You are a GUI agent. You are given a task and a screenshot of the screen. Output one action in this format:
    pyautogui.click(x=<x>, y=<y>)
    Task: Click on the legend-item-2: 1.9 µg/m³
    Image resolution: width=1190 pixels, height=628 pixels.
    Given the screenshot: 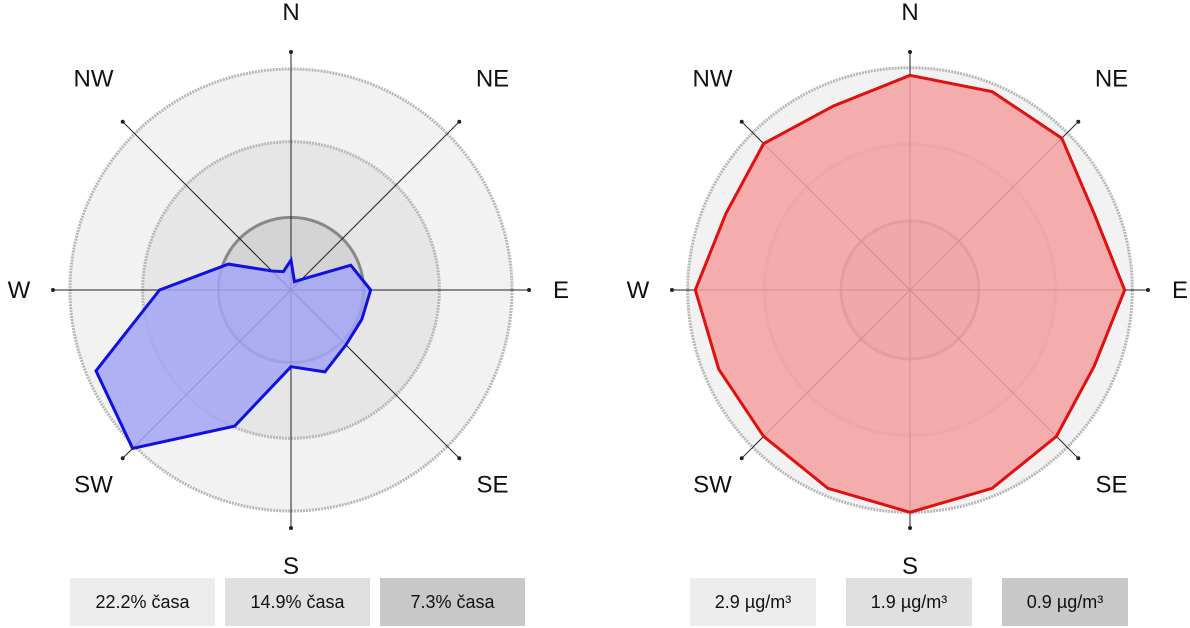 What is the action you would take?
    pyautogui.click(x=909, y=602)
    